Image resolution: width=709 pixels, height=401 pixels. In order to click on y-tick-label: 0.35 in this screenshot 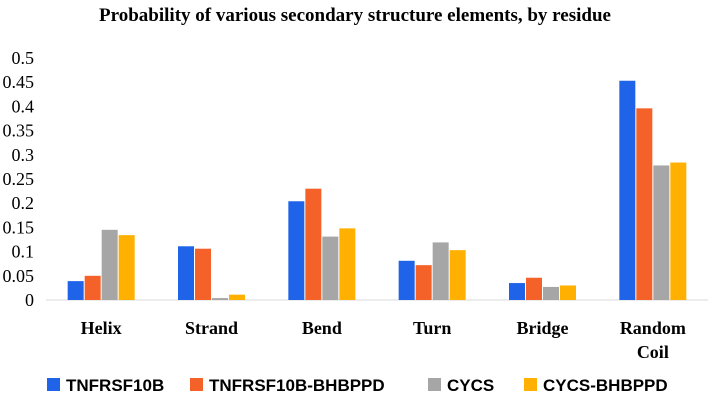, I will do `click(19, 131)`.